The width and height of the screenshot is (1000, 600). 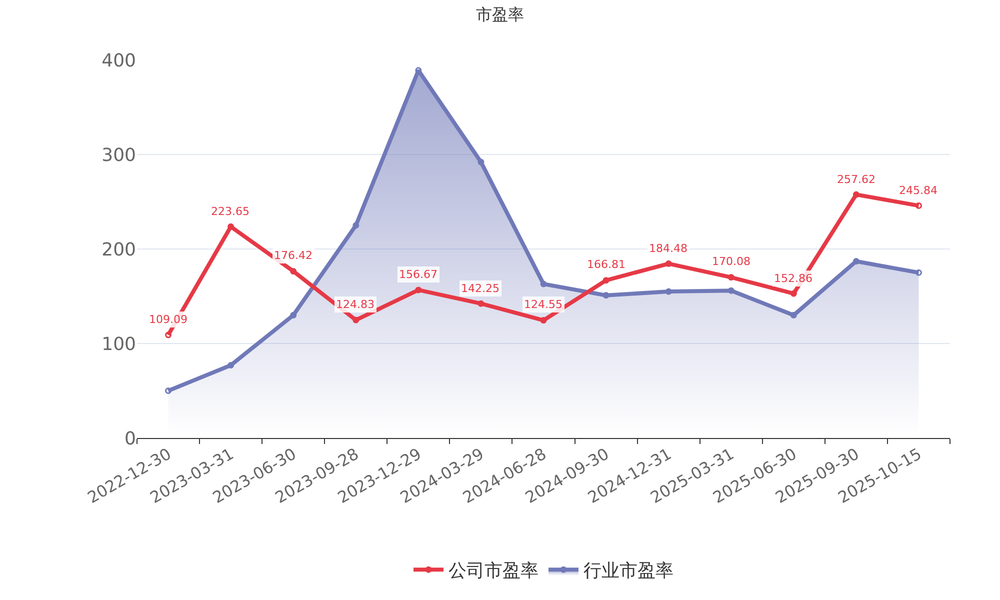 What do you see at coordinates (355, 304) in the screenshot?
I see `data-label: 124.83` at bounding box center [355, 304].